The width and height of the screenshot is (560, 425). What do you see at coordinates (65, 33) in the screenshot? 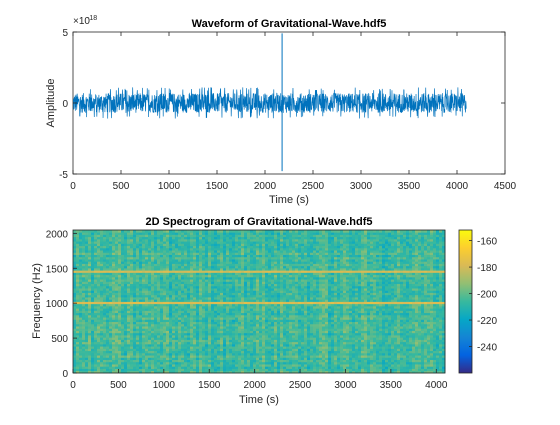
I see `waveform-y-tick-label: 5` at bounding box center [65, 33].